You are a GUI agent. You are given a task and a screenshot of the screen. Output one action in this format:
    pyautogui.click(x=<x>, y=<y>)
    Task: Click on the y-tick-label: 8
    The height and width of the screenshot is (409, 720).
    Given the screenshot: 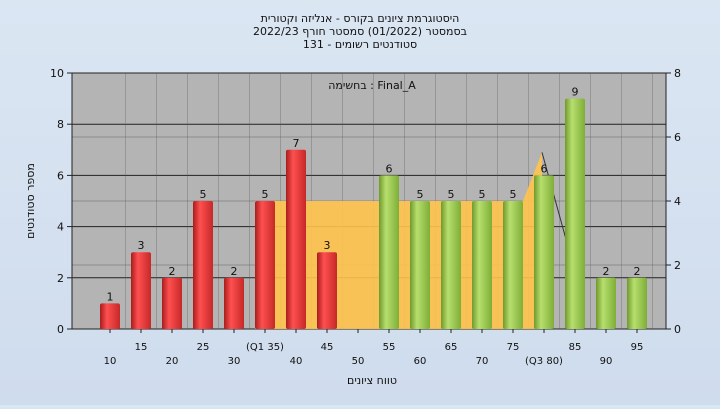 What is the action you would take?
    pyautogui.click(x=60, y=124)
    